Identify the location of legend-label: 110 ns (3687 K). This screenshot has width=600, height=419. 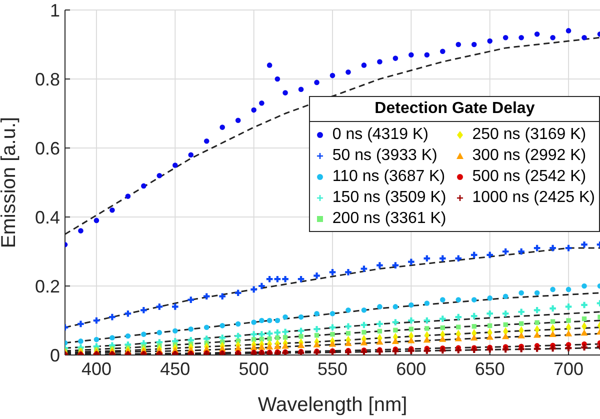
(389, 177).